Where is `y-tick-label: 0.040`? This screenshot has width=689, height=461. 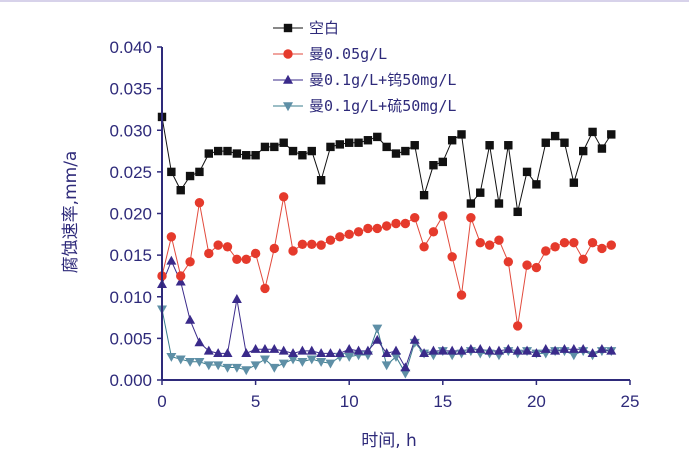
y-tick-label: 0.040 is located at coordinates (130, 47).